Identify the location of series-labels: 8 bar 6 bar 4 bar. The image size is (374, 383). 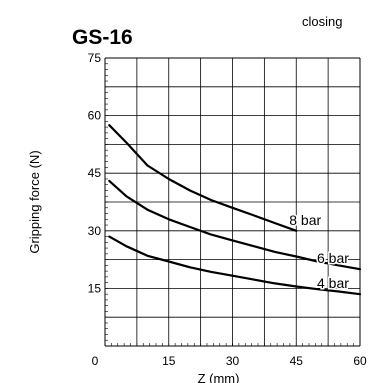
(319, 251).